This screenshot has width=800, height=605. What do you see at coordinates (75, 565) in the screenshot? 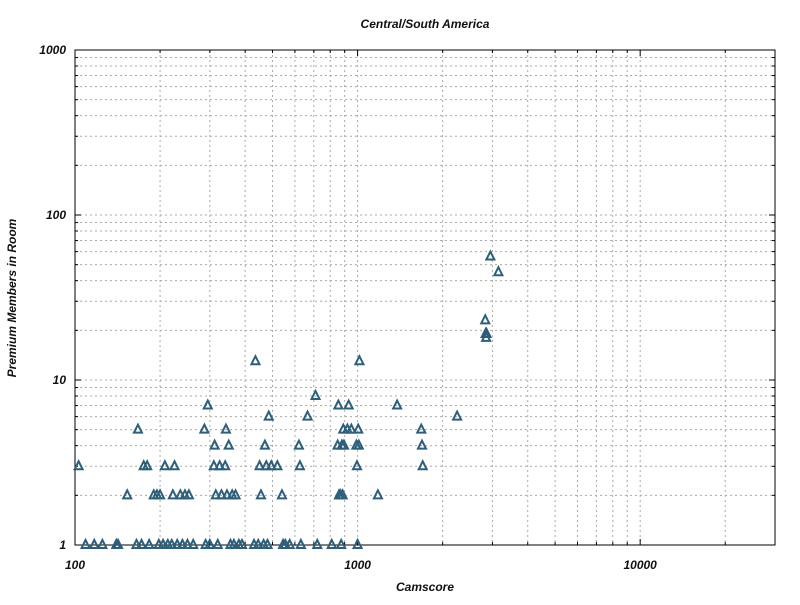
I see `x-tick-label: 100` at bounding box center [75, 565].